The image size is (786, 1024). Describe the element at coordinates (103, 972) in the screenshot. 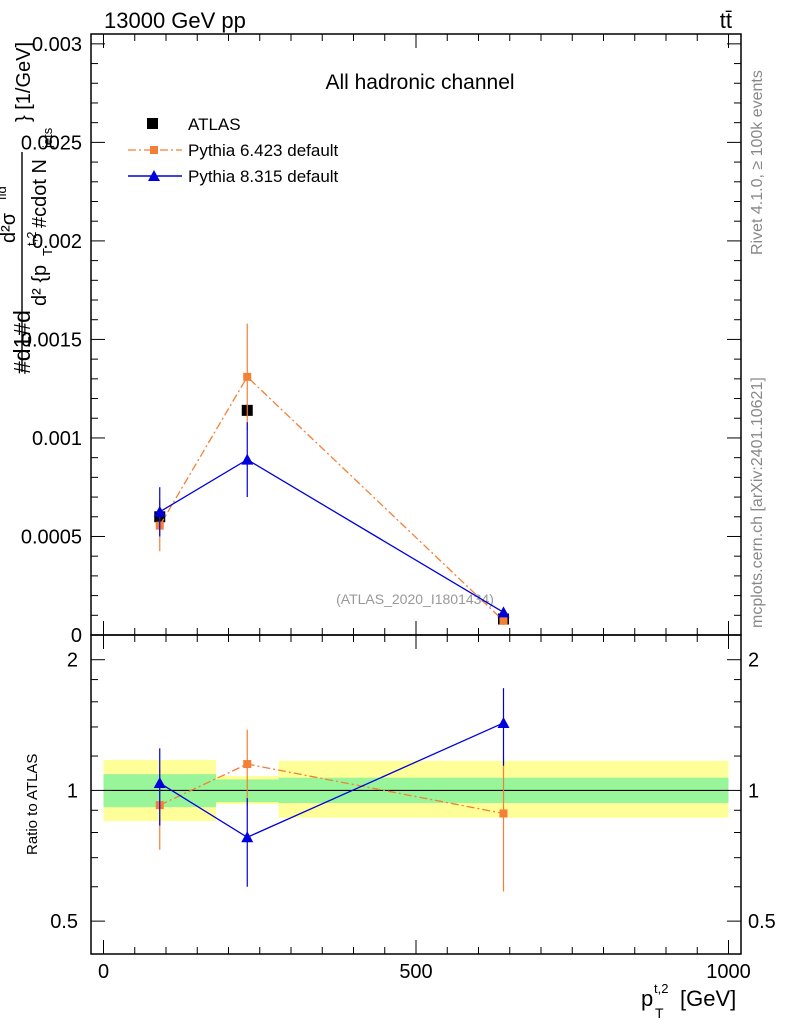

I see `x-tick-label-0: 0` at that location.